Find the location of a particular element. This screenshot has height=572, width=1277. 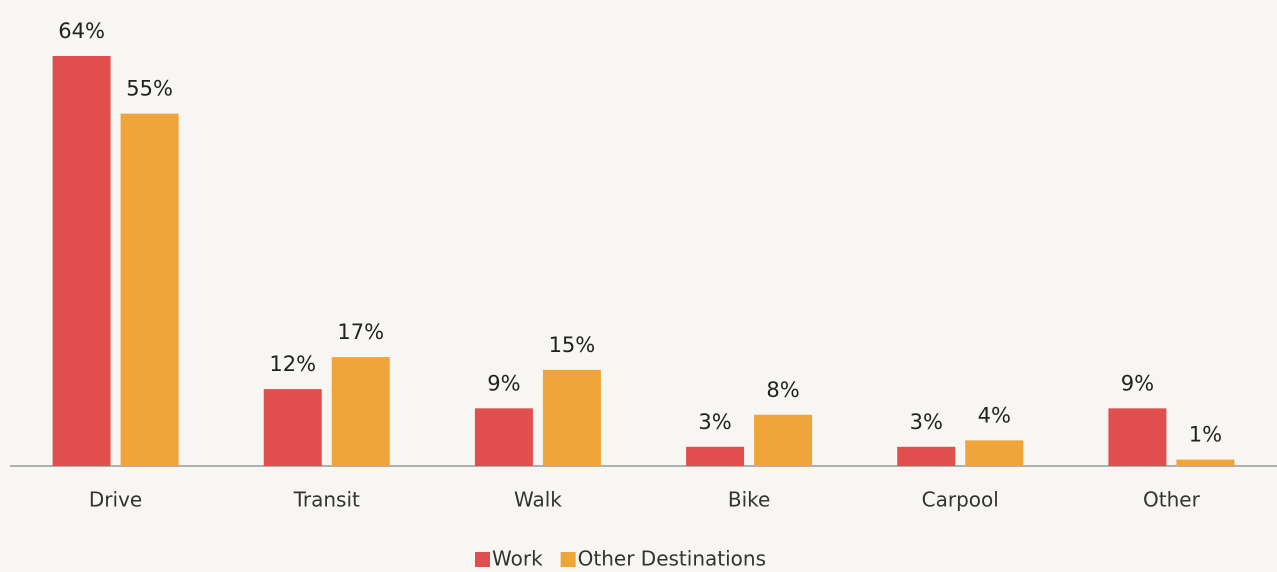

legend-label: Work is located at coordinates (517, 559).